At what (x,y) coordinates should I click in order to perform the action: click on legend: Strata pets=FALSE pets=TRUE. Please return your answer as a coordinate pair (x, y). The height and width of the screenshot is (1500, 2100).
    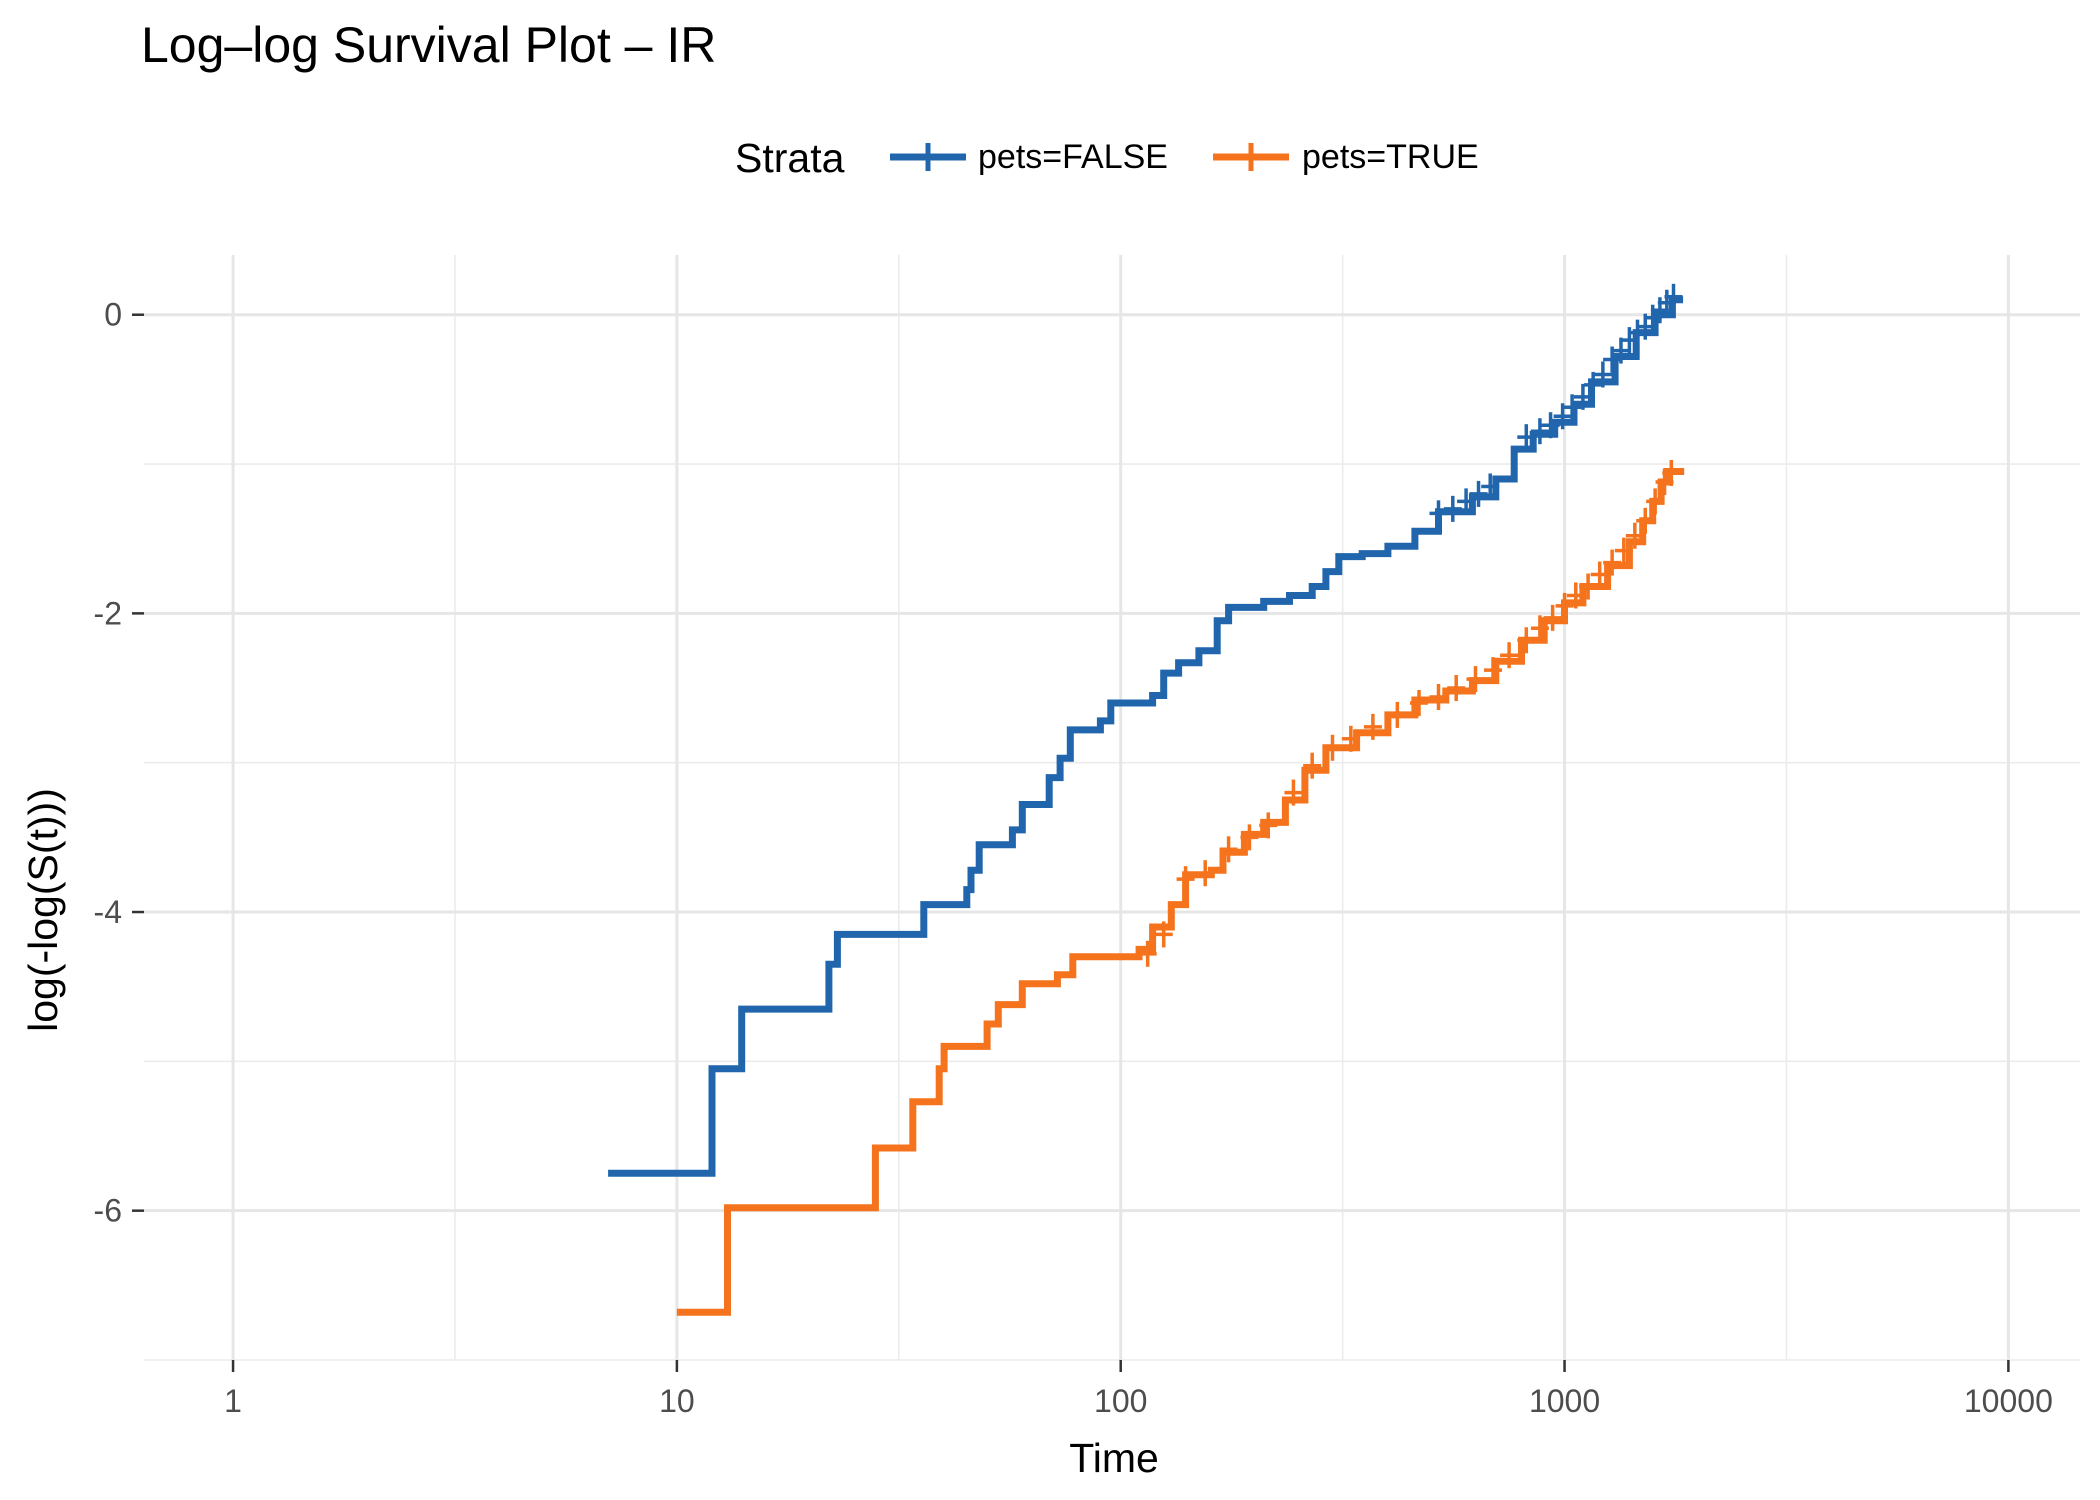
    Looking at the image, I should click on (1107, 158).